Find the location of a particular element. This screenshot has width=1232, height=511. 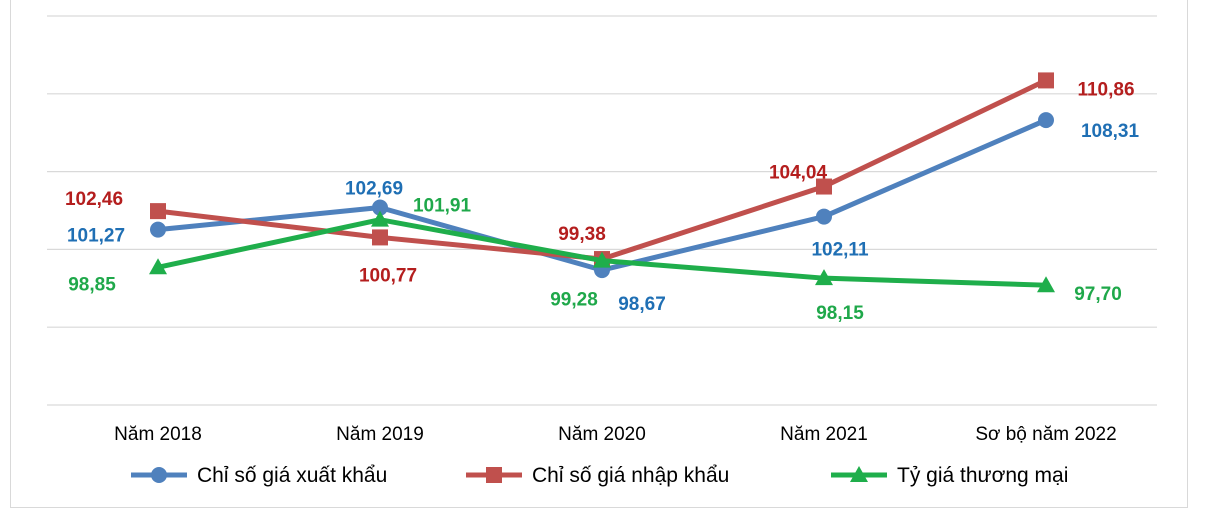

data-label: 98,15 is located at coordinates (840, 313).